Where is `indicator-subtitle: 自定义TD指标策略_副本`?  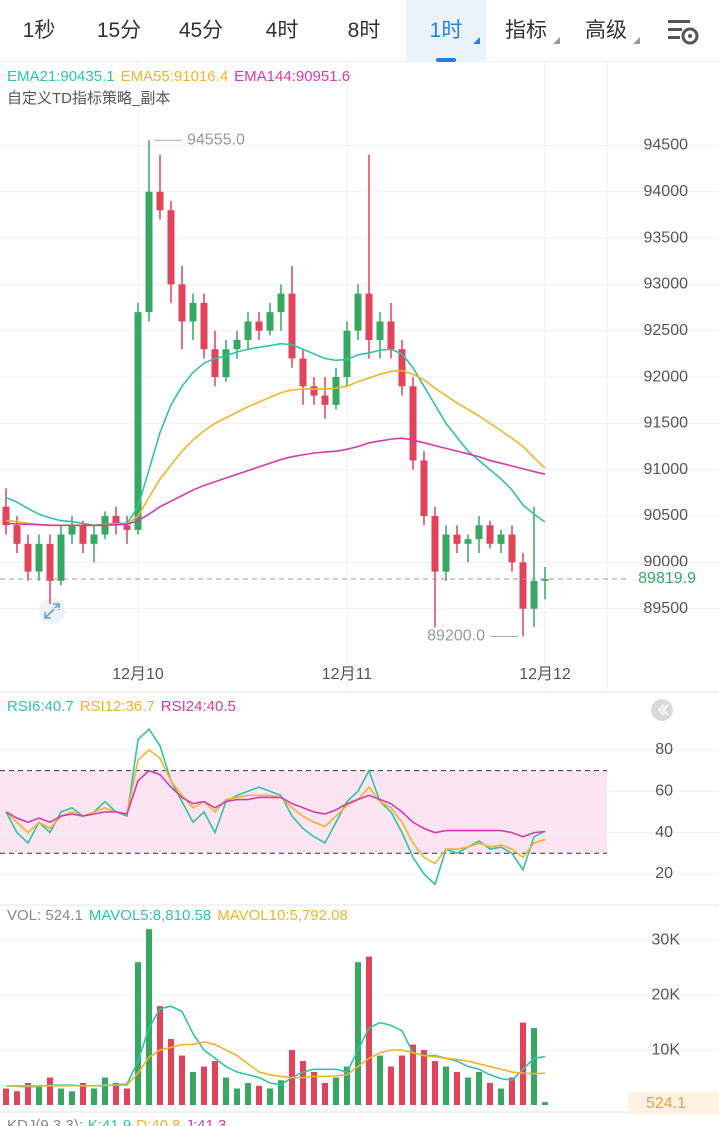
indicator-subtitle: 自定义TD指标策略_副本 is located at coordinates (88, 98).